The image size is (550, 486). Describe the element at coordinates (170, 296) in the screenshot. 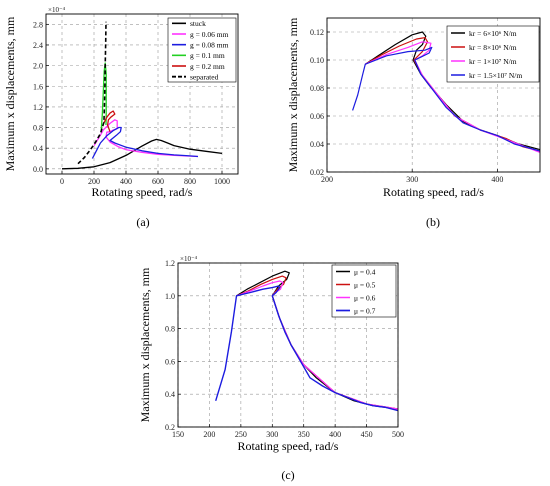

I see `y-tick-label: 1.0` at that location.